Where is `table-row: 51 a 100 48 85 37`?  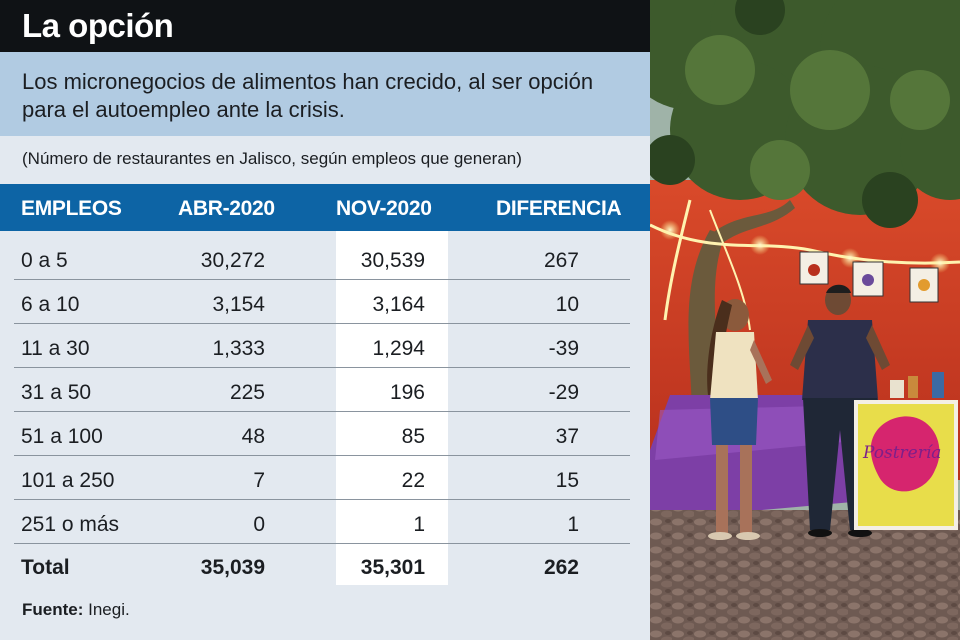
table-row: 51 a 100 48 85 37 is located at coordinates (322, 434).